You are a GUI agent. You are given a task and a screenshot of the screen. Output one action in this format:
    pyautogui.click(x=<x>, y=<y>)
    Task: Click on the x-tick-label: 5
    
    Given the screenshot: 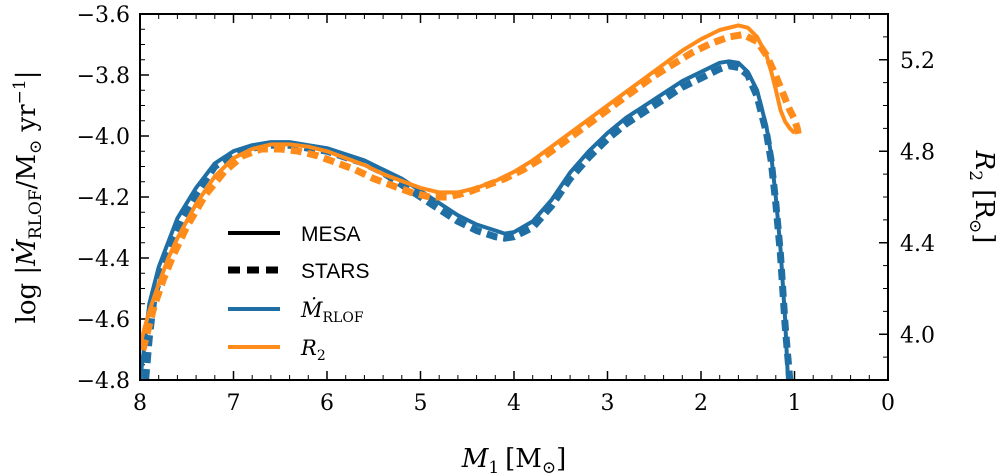 What is the action you would take?
    pyautogui.click(x=421, y=403)
    